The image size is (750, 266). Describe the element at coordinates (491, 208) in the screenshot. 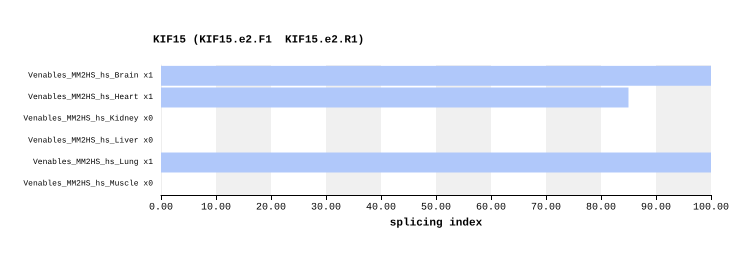

I see `x-tick-label: 60.00` at that location.